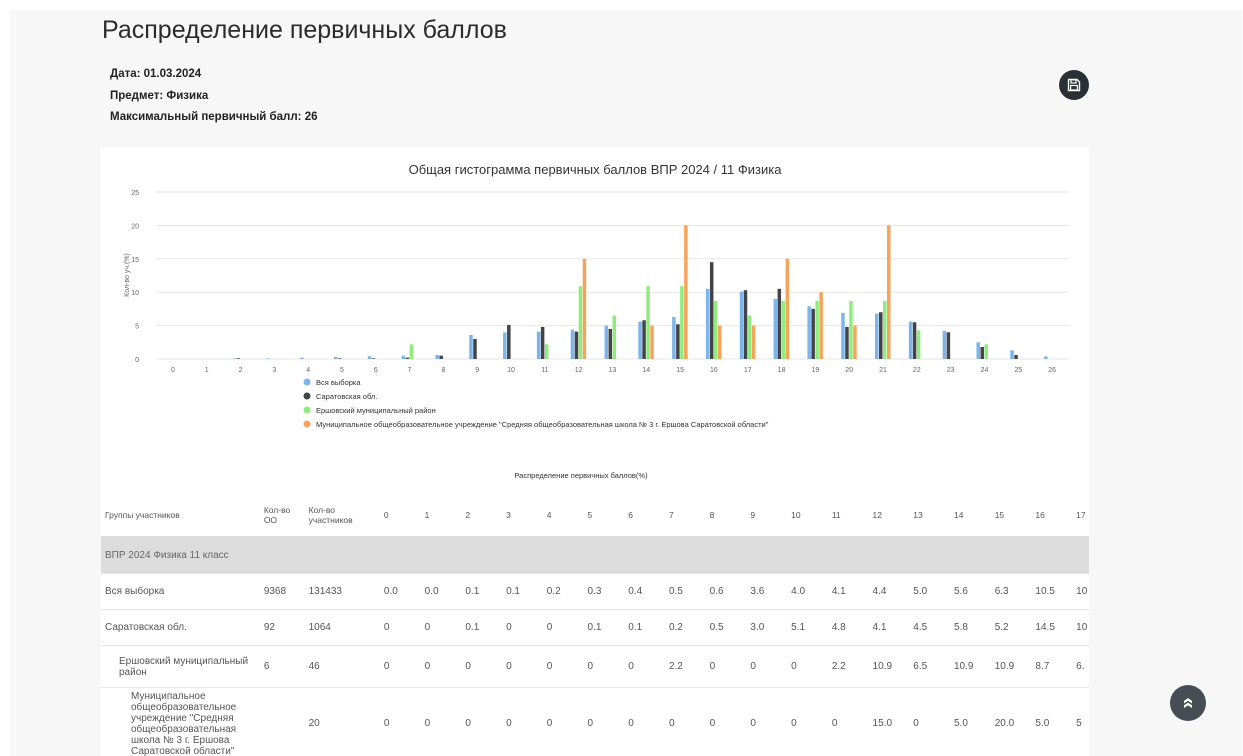 The height and width of the screenshot is (756, 1243). What do you see at coordinates (180, 515) in the screenshot?
I see `column-header: Группы участников` at bounding box center [180, 515].